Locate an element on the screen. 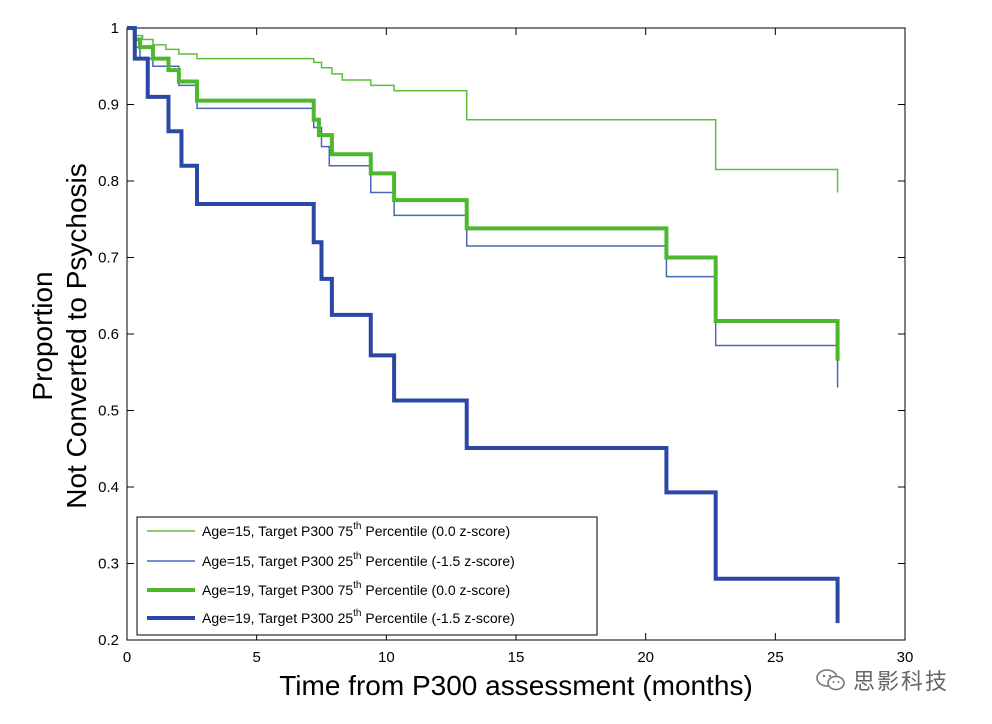 The height and width of the screenshot is (724, 992). y-tick-label: 0.9 is located at coordinates (108, 105).